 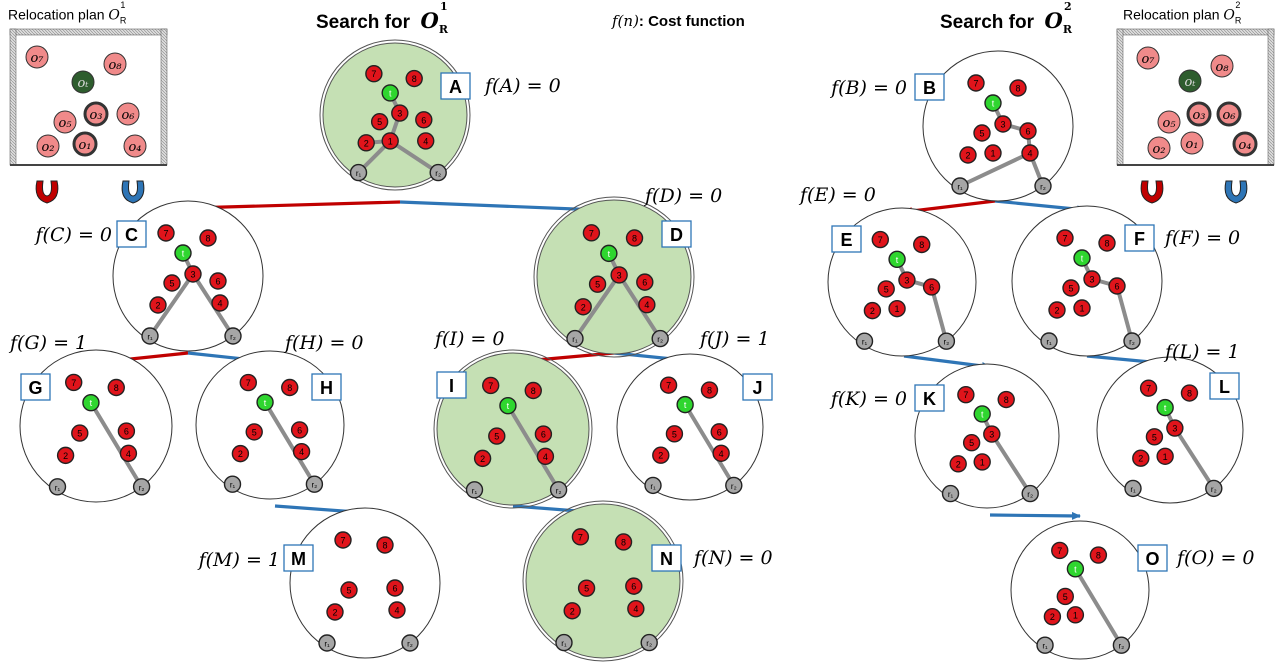 I want to click on node-b: 7 8 t 3 5 6 4 2 1 r₁ r₂ Bf(B) = 0, so click(x=951, y=126).